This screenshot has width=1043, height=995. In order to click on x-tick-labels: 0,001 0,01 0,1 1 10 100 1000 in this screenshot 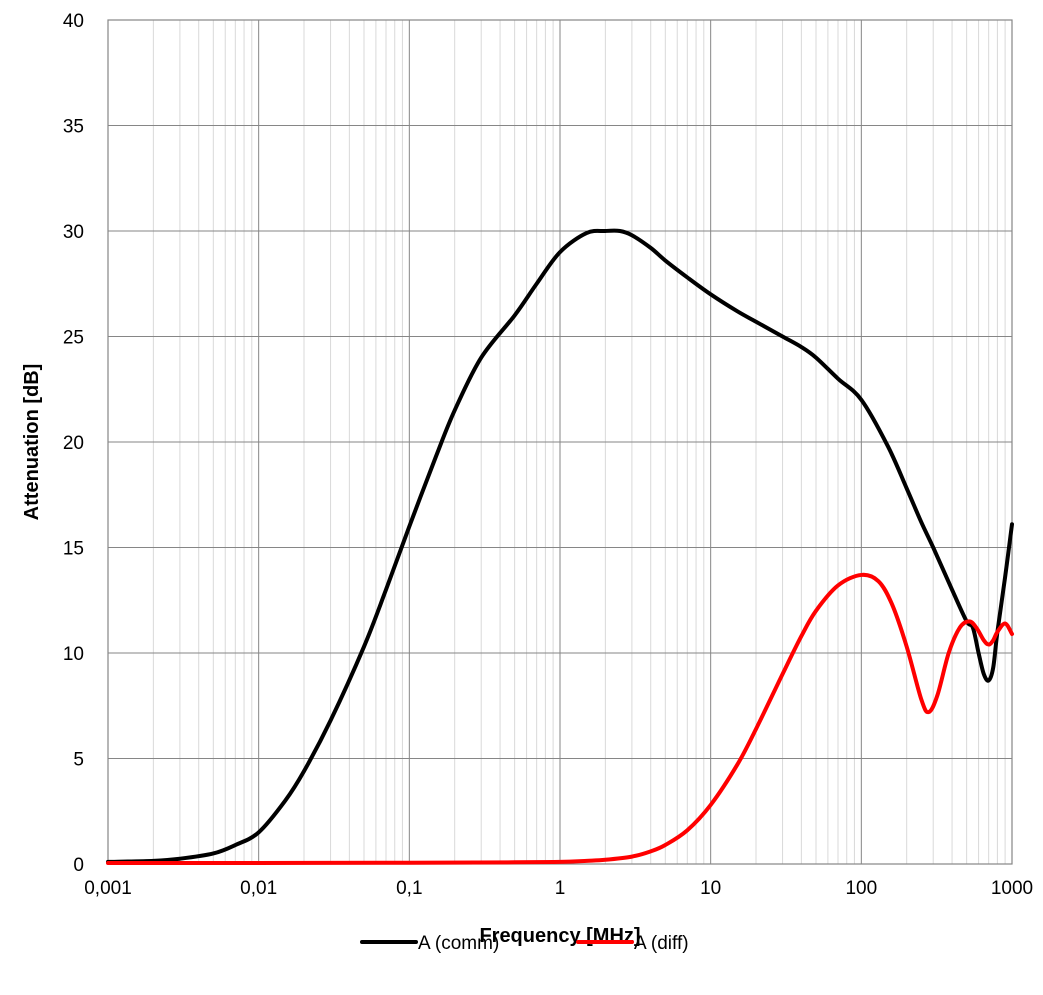, I will do `click(558, 888)`.